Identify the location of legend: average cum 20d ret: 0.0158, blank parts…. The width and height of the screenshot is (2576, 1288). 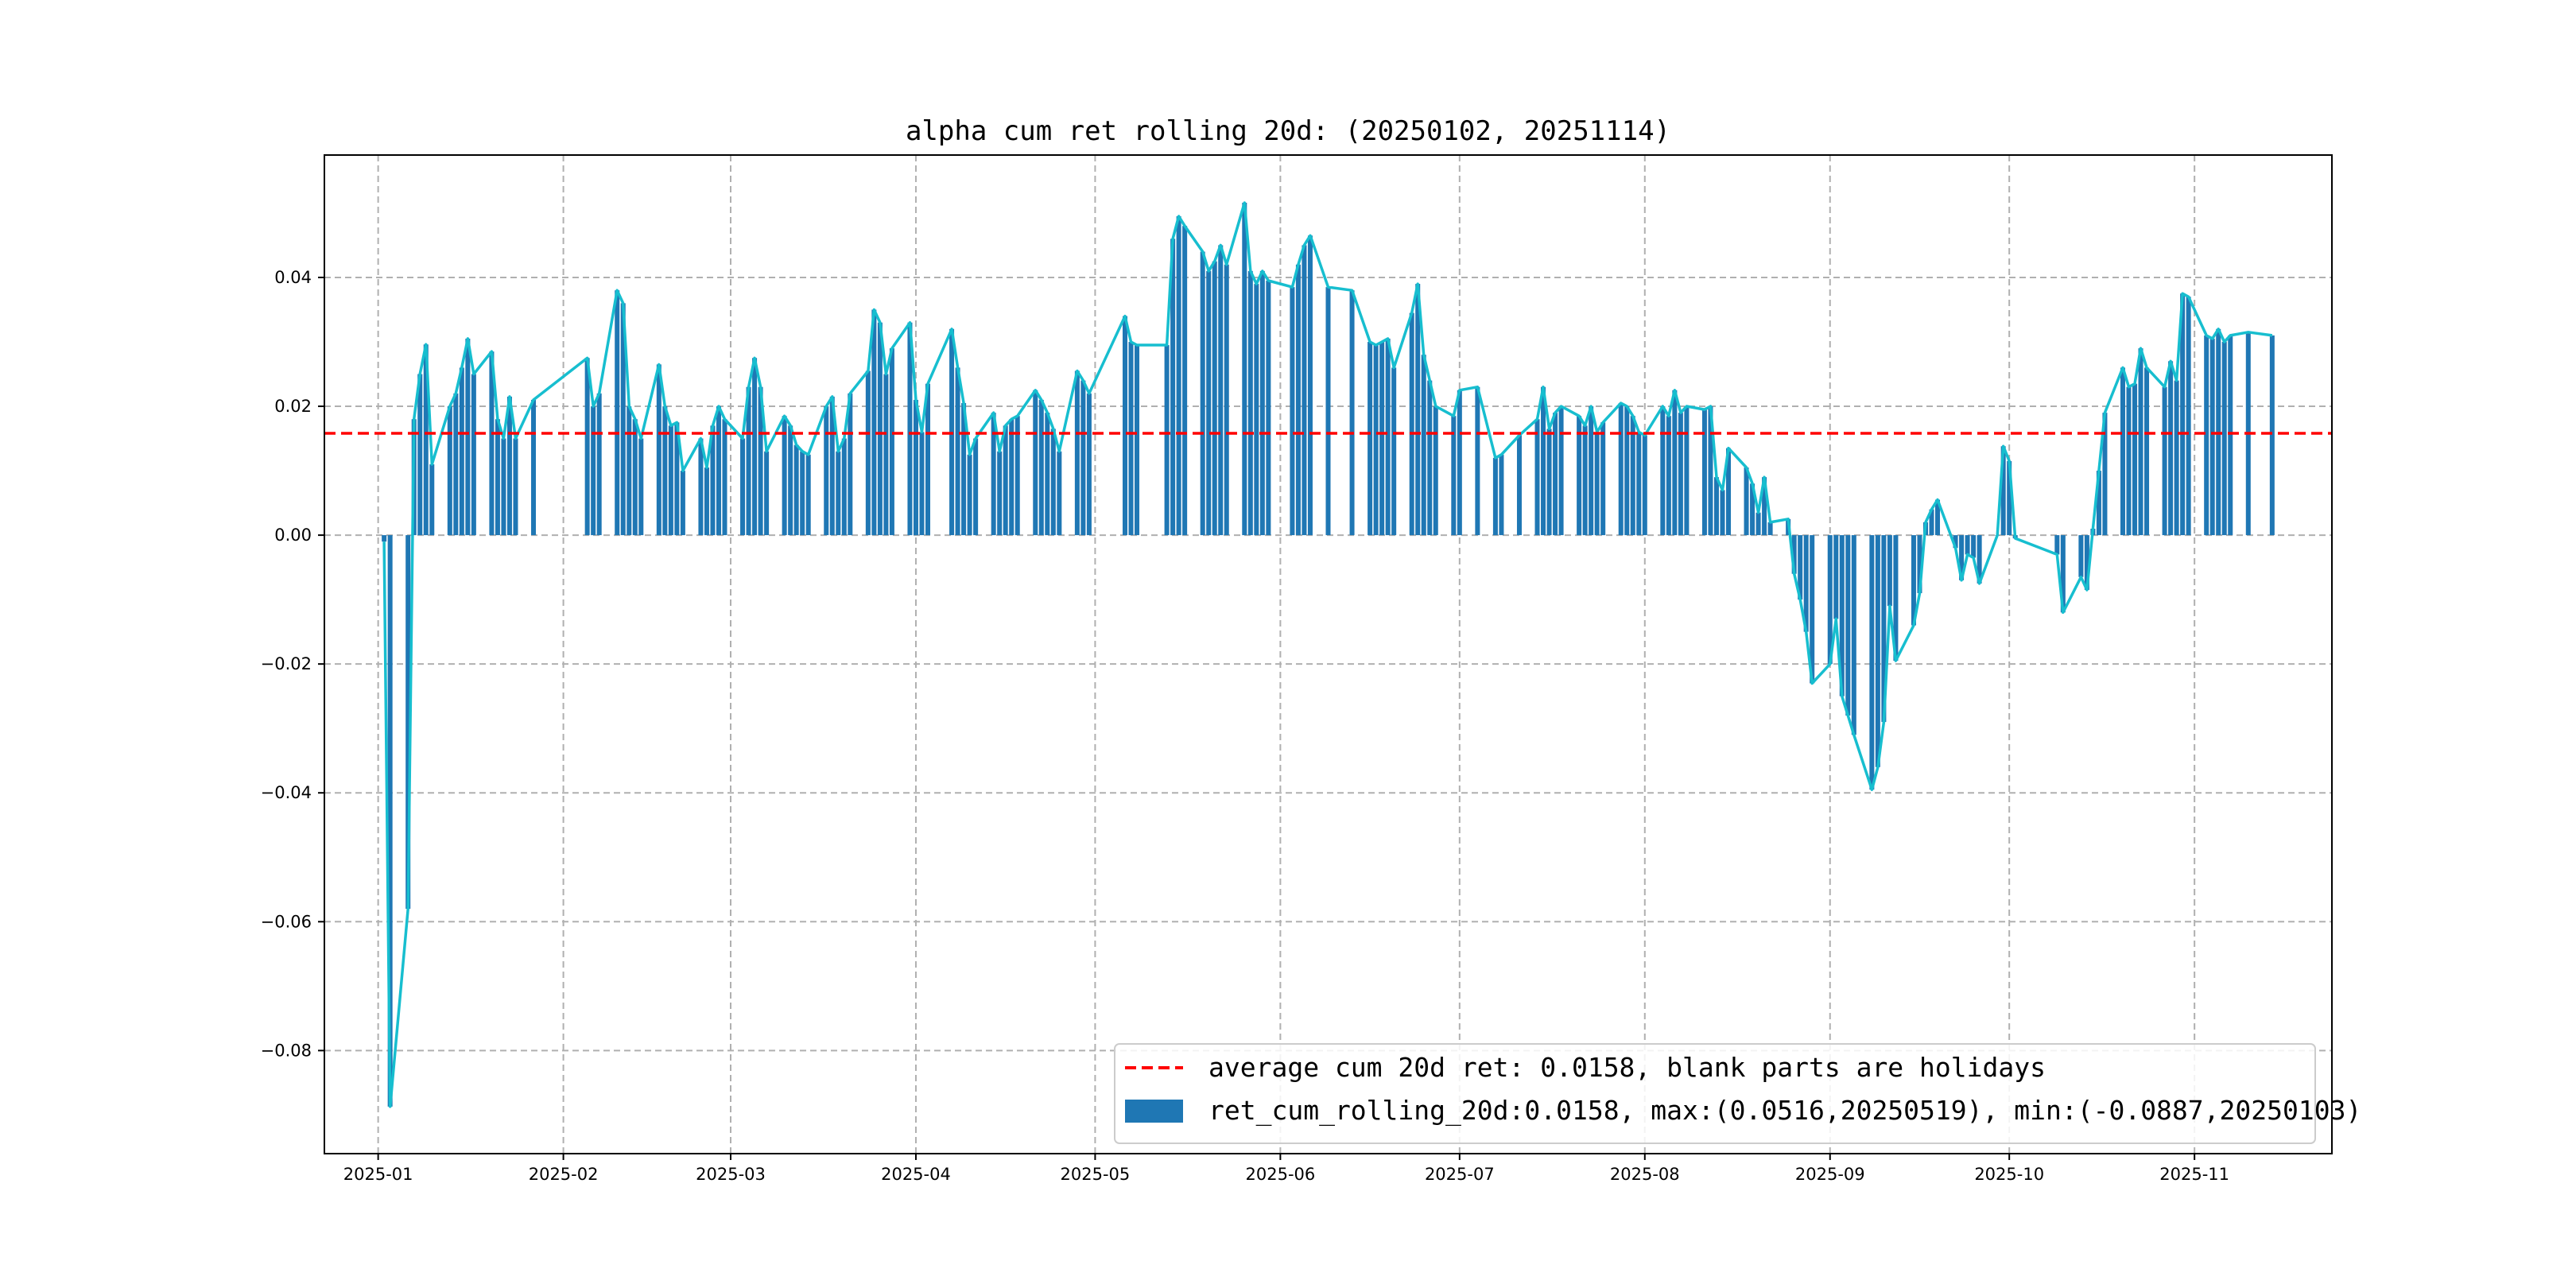
(1738, 1093).